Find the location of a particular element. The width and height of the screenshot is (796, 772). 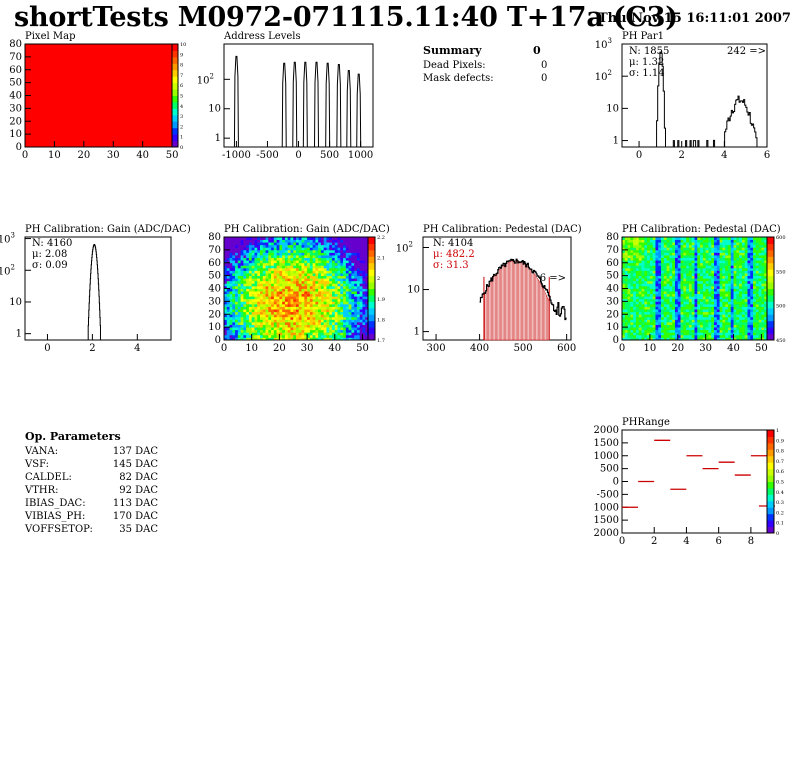

summary-mask-defects-value: 0 is located at coordinates (544, 78).